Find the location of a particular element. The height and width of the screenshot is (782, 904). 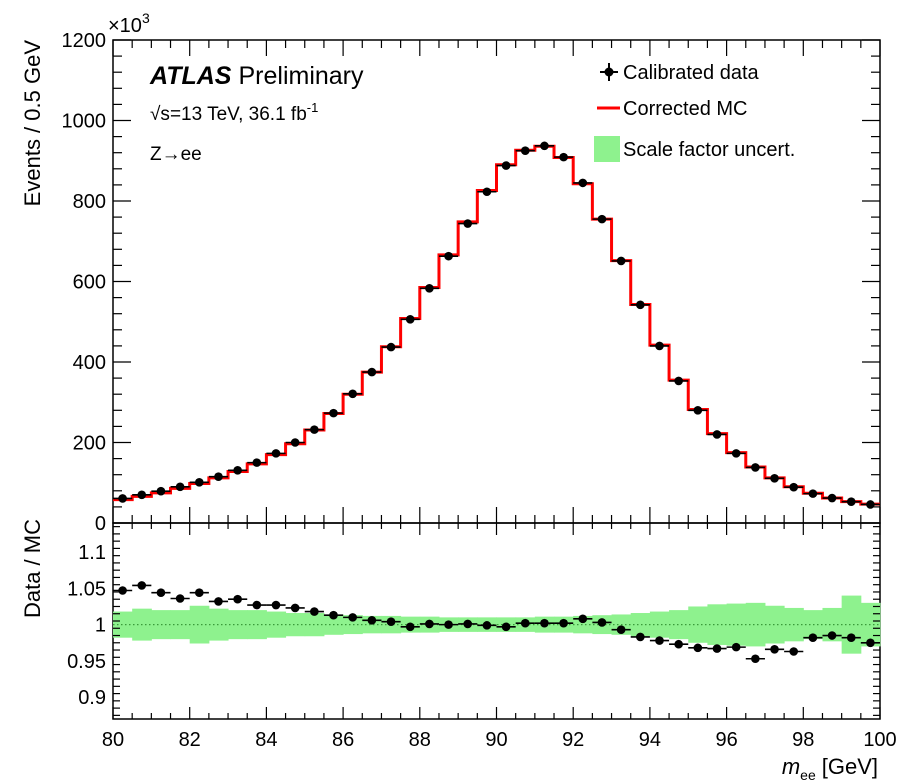

x-tick-label: 88 is located at coordinates (420, 740).